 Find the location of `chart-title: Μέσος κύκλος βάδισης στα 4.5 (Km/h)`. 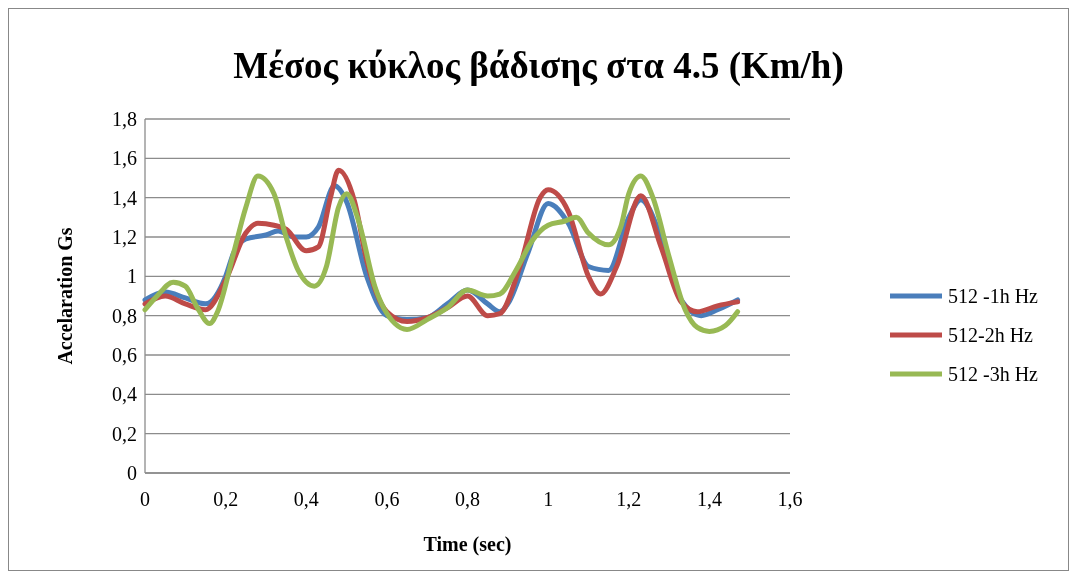

chart-title: Μέσος κύκλος βάδισης στα 4.5 (Km/h) is located at coordinates (538, 66).